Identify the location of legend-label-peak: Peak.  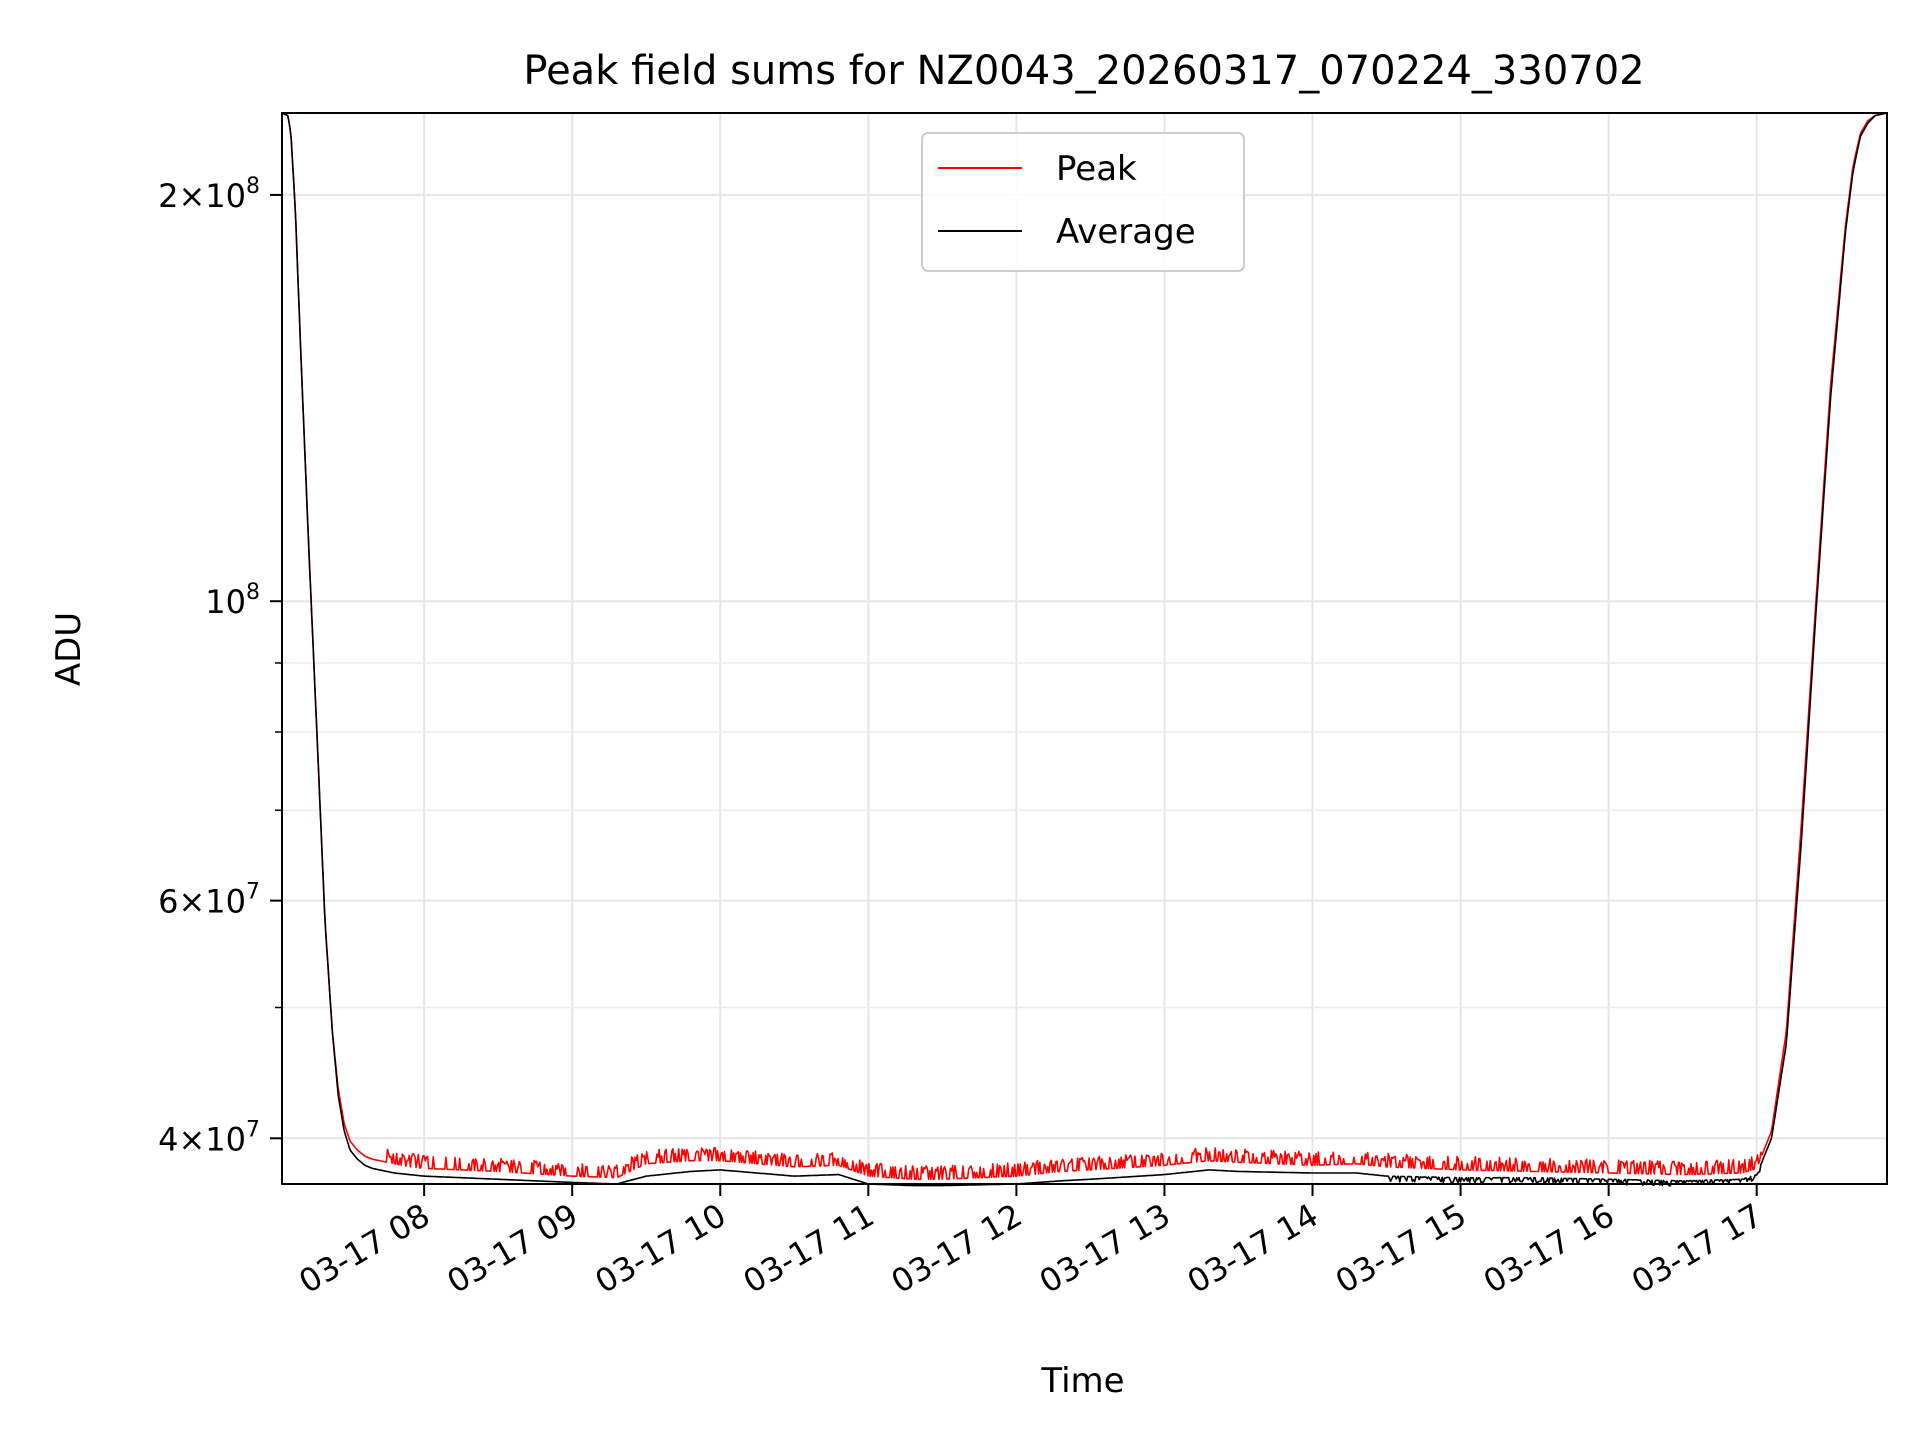
(1096, 169).